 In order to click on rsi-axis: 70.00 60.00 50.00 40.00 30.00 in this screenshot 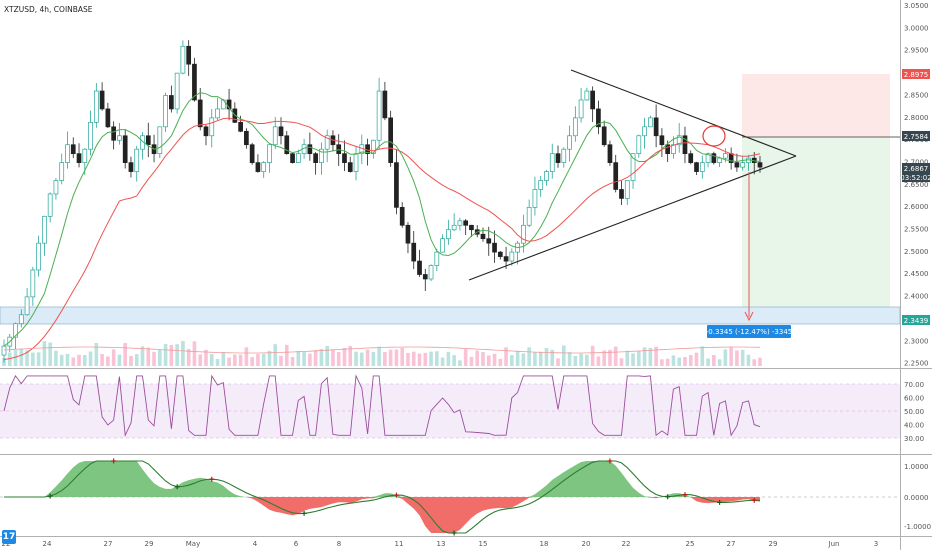, I will do `click(914, 412)`.